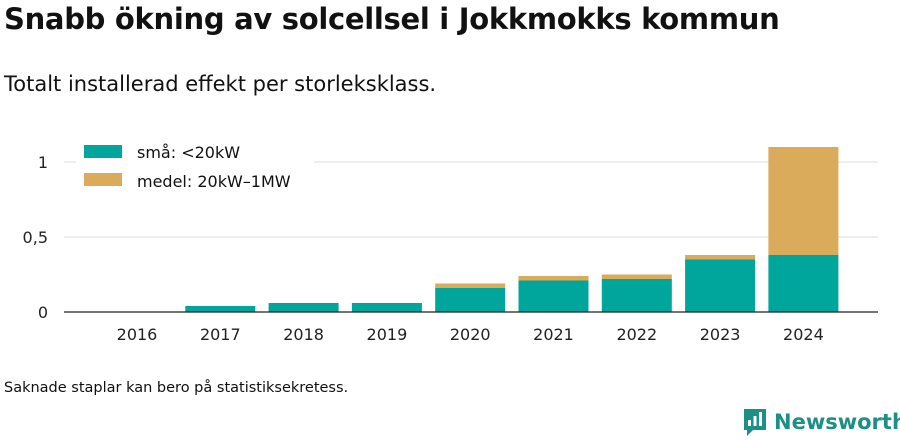 This screenshot has height=440, width=900. What do you see at coordinates (720, 334) in the screenshot?
I see `x-tick-label: 2023` at bounding box center [720, 334].